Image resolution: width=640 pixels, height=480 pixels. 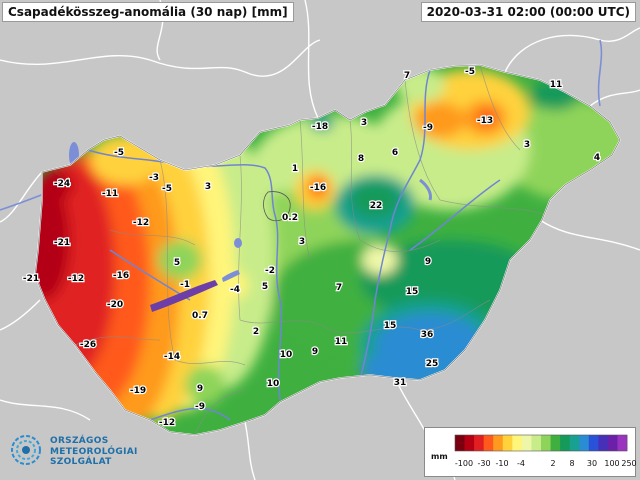 What do you see at coordinates (238, 243) in the screenshot?
I see `lake-velence` at bounding box center [238, 243].